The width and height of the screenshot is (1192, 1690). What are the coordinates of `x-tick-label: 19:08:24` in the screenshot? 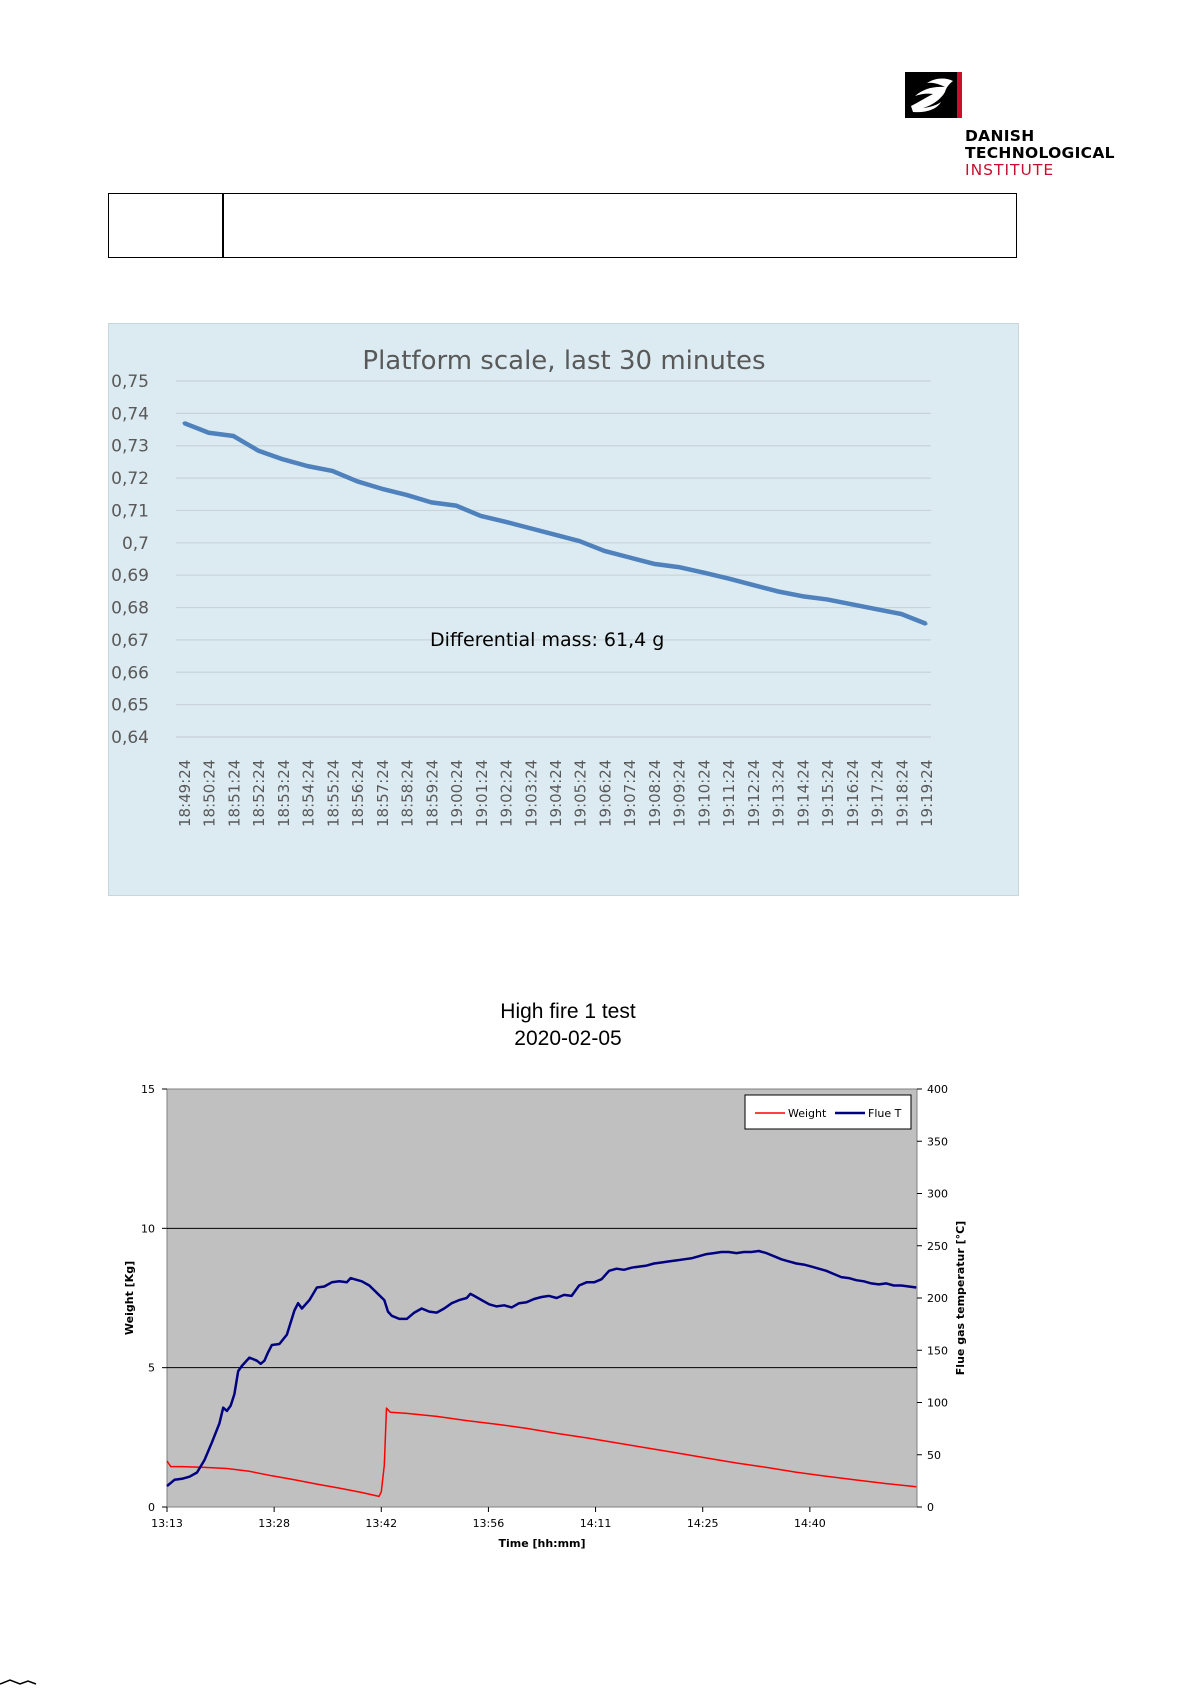 It's located at (655, 793).